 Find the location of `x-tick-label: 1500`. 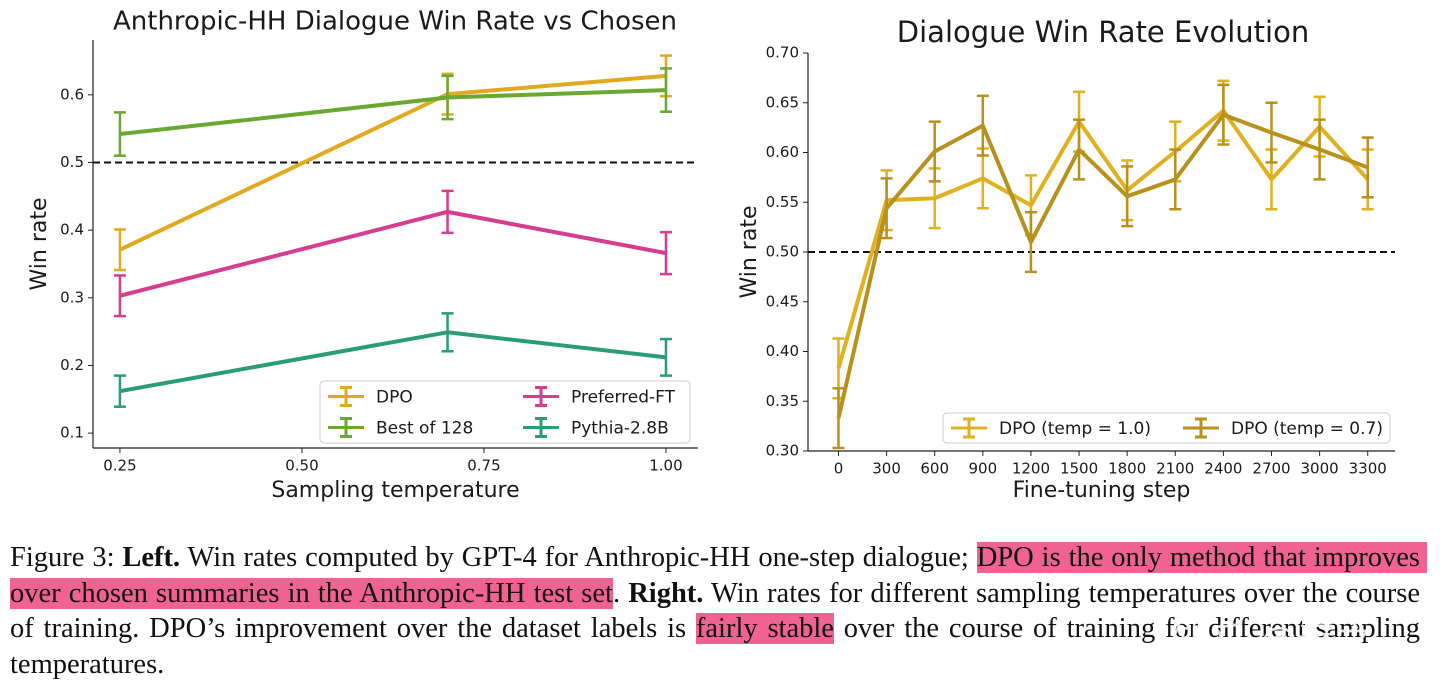

x-tick-label: 1500 is located at coordinates (1079, 469).